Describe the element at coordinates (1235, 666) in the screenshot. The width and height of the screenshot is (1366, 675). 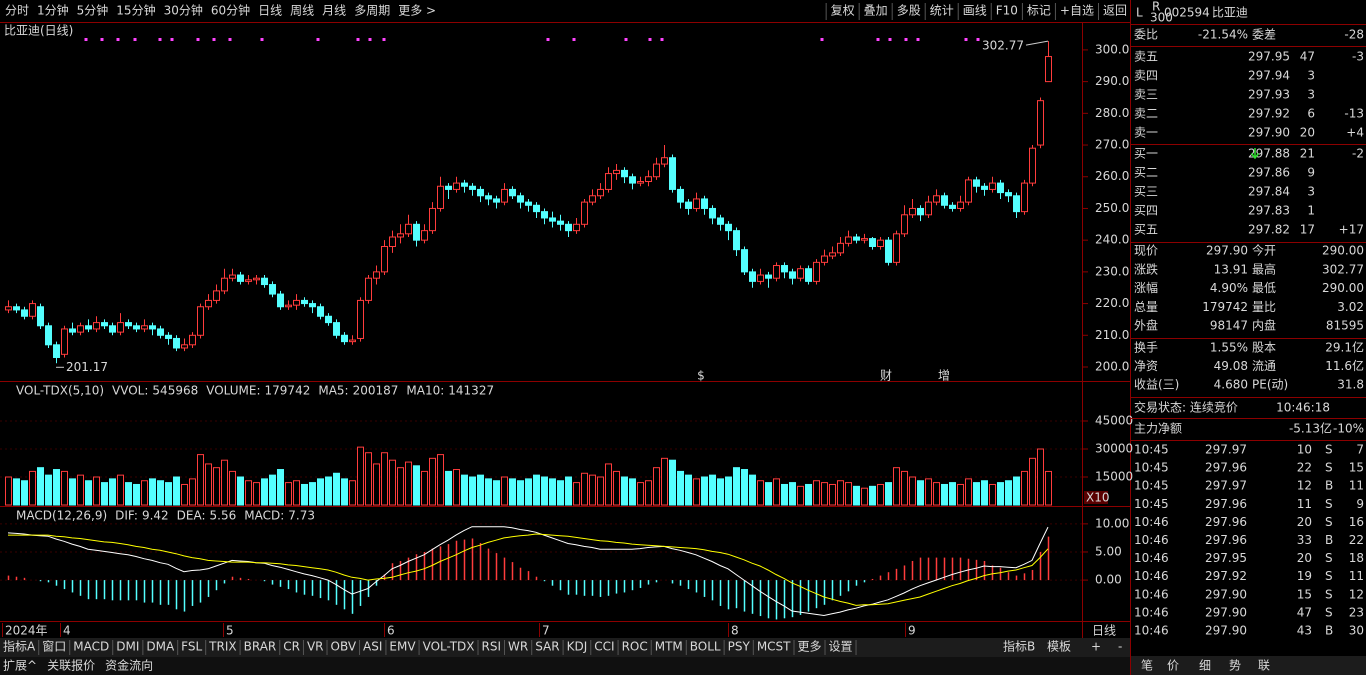
I see `side-tab: 势` at that location.